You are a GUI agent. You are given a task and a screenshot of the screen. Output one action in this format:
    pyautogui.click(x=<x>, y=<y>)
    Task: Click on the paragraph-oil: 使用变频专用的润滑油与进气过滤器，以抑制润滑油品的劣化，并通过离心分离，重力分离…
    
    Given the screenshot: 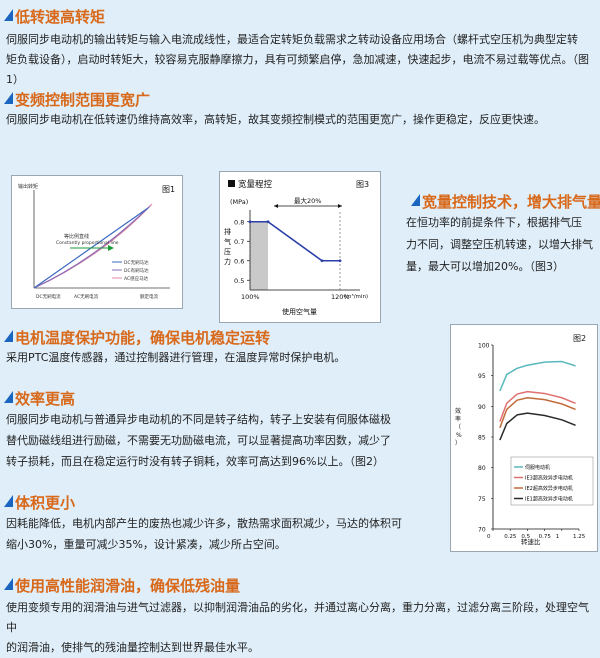 What is the action you would take?
    pyautogui.click(x=297, y=627)
    